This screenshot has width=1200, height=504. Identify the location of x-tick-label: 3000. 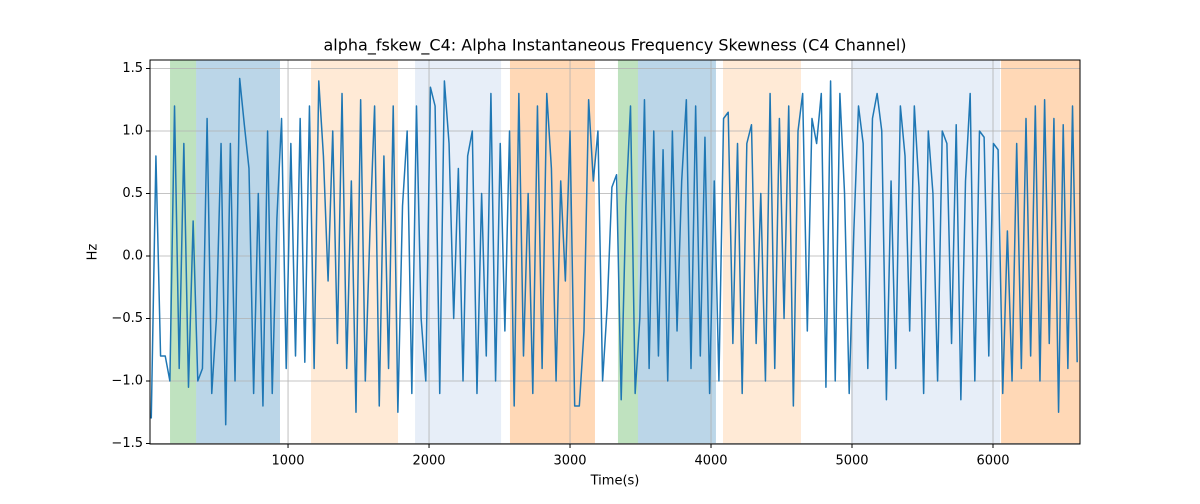
(569, 461).